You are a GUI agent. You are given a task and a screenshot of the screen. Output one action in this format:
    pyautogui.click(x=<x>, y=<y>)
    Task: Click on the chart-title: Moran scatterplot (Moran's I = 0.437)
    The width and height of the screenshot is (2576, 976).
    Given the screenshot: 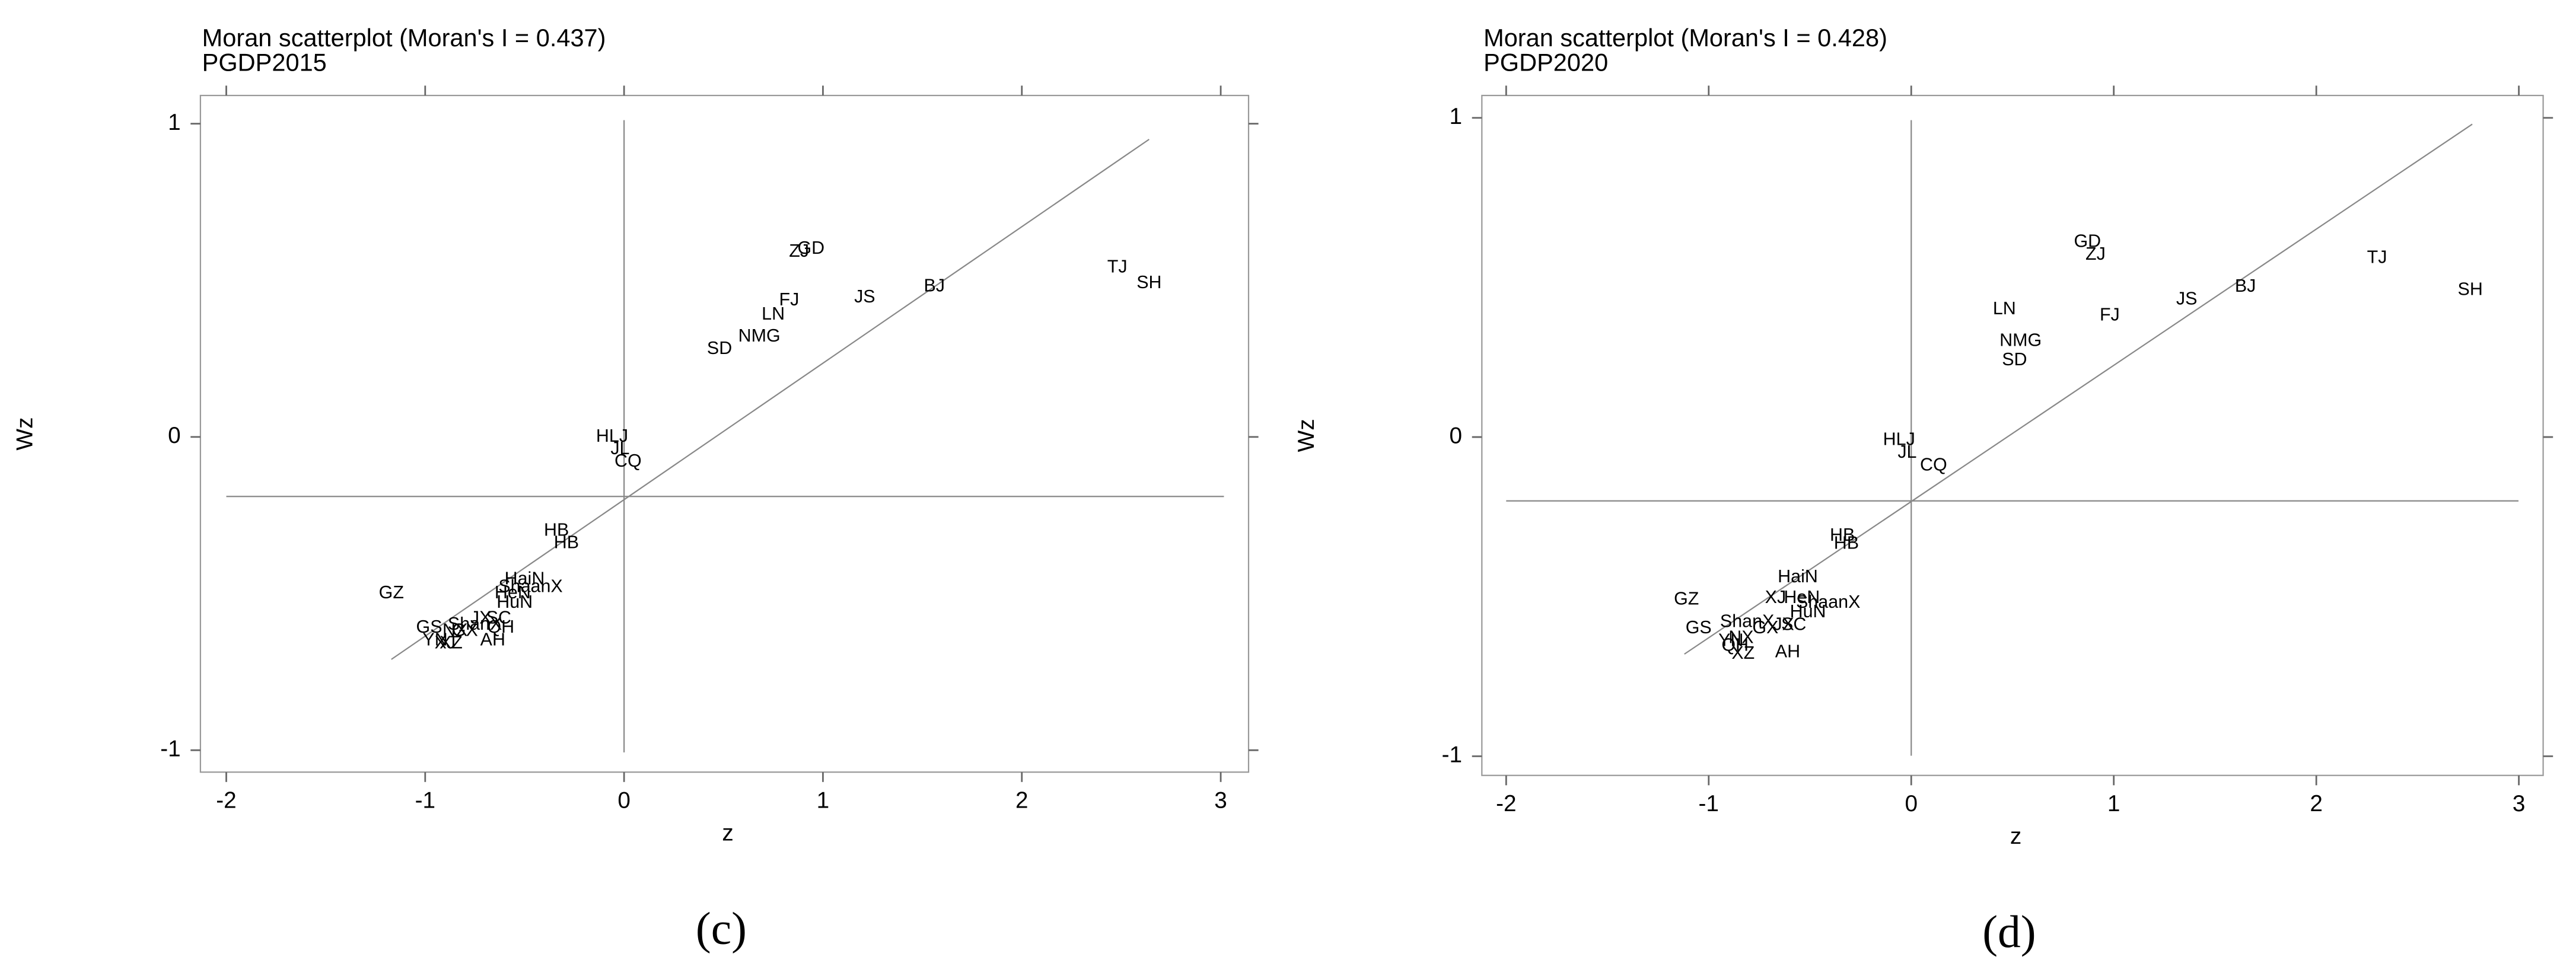 What is the action you would take?
    pyautogui.click(x=404, y=38)
    